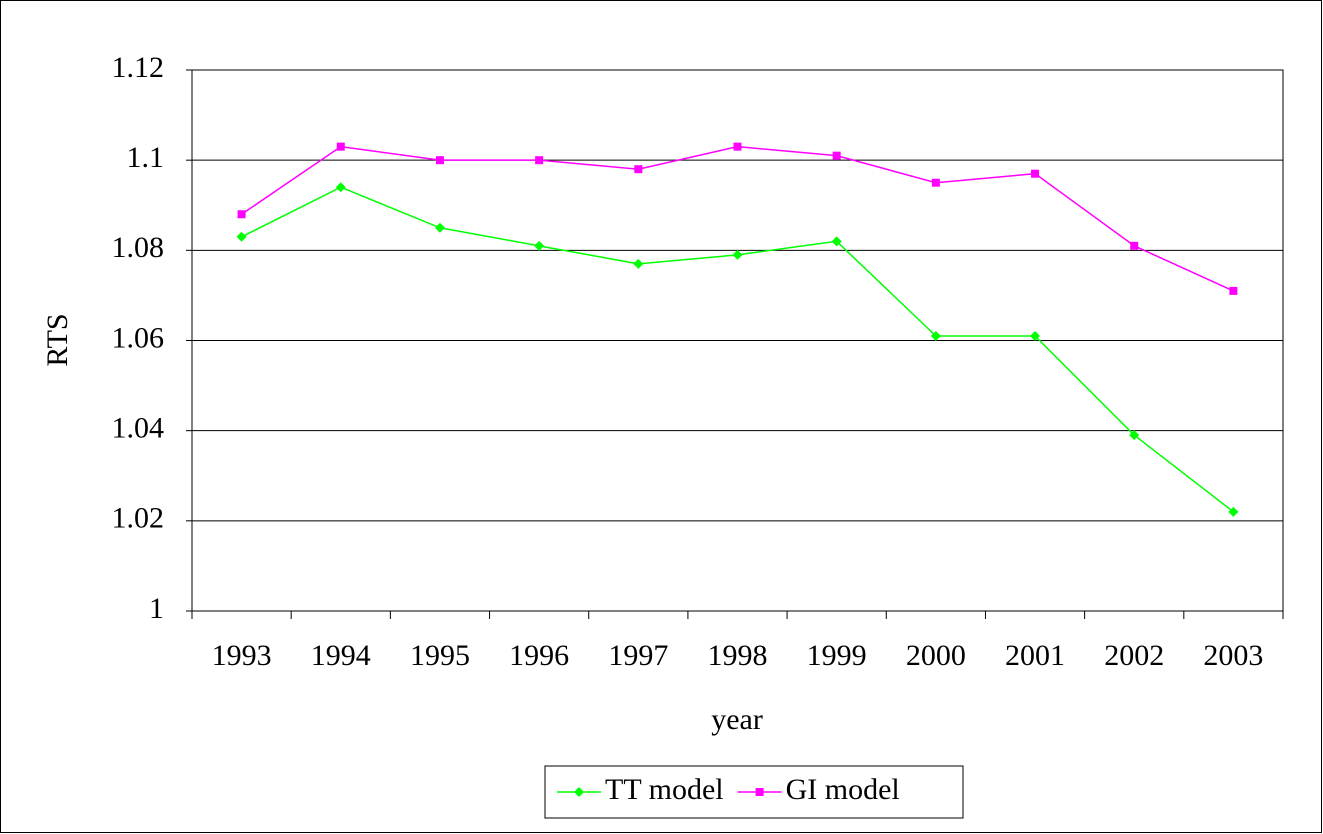 This screenshot has width=1323, height=834. What do you see at coordinates (737, 719) in the screenshot?
I see `x-axis-label: year` at bounding box center [737, 719].